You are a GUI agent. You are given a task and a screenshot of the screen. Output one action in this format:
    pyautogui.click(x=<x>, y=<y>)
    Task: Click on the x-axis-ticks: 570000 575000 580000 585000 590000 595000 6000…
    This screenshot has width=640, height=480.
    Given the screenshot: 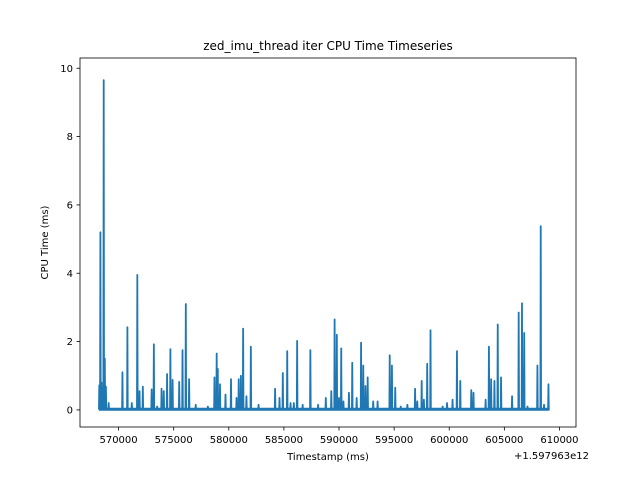 What is the action you would take?
    pyautogui.click(x=339, y=436)
    